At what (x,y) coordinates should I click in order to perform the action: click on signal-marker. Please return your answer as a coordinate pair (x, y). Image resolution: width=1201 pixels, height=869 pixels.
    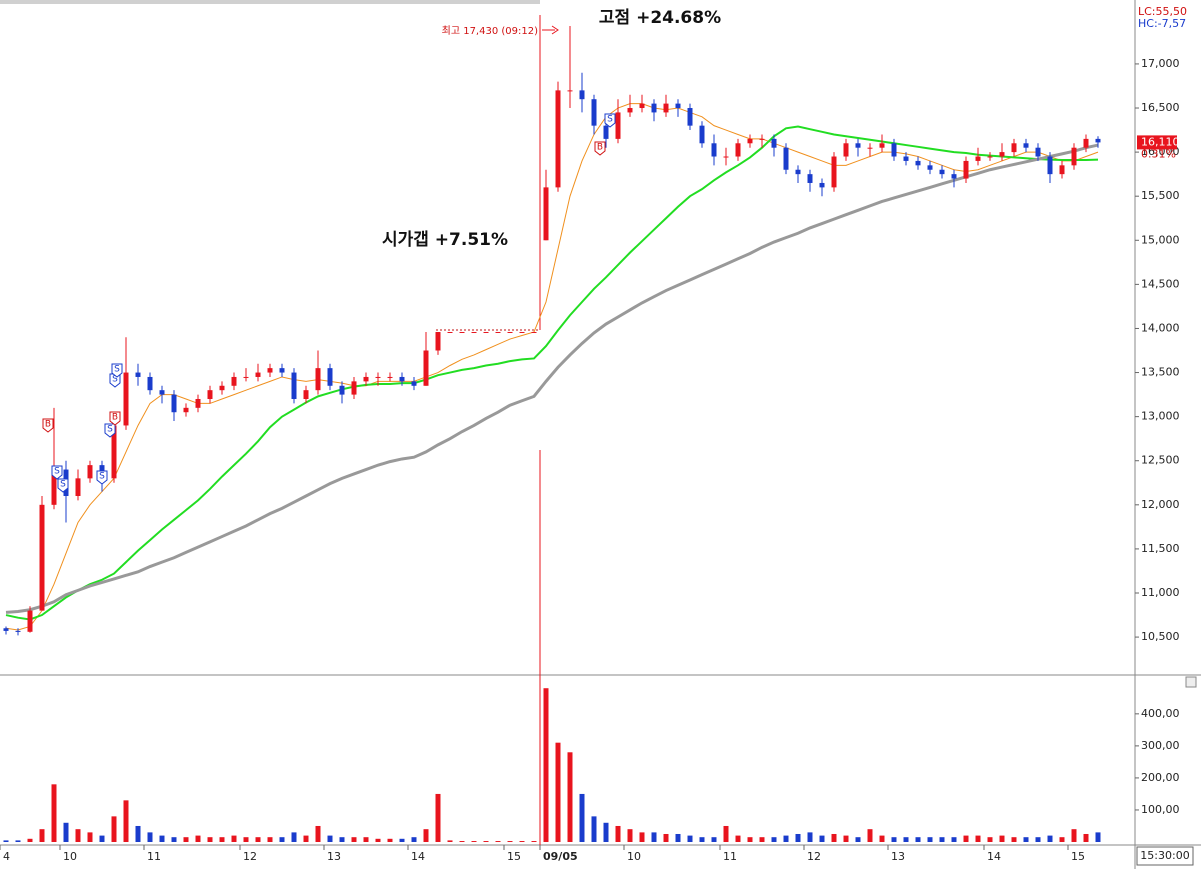
    Looking at the image, I should click on (600, 148).